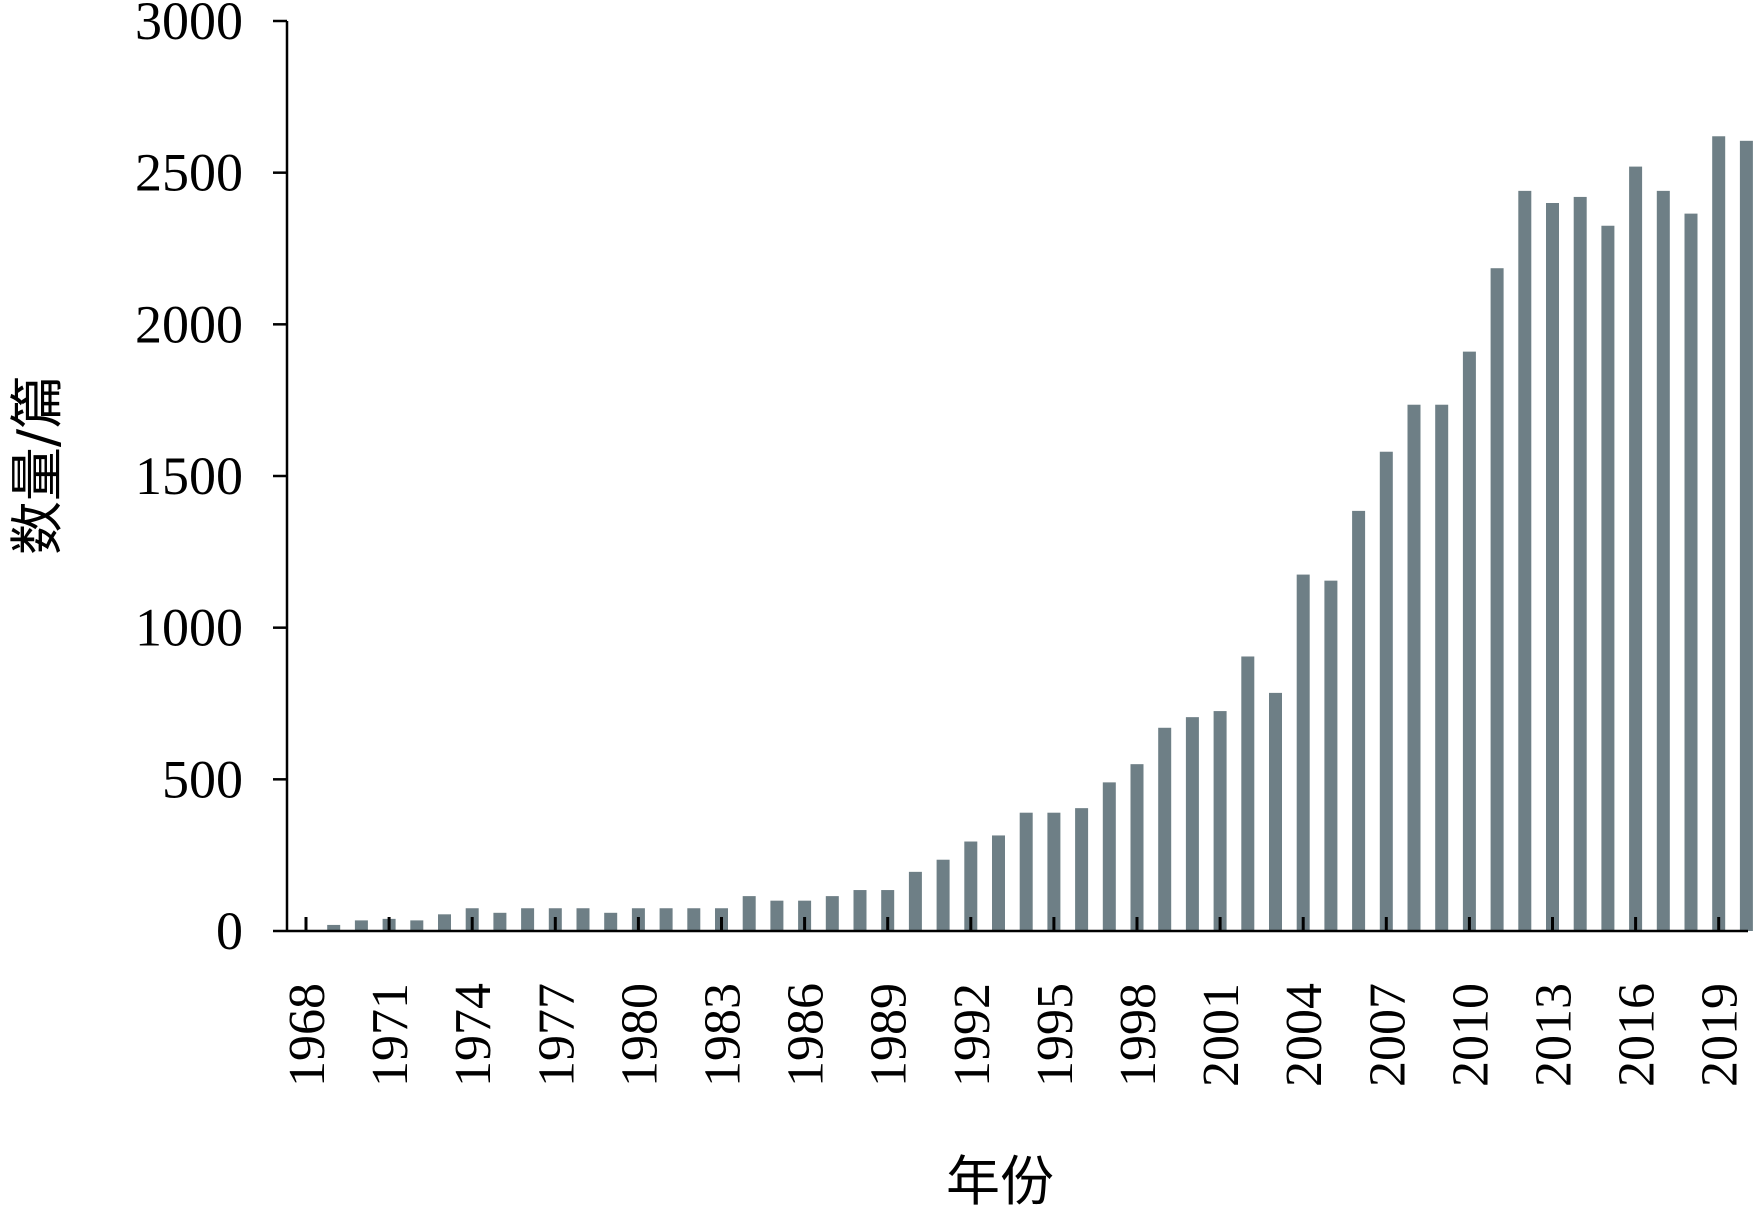  What do you see at coordinates (749, 913) in the screenshot?
I see `bar-1984` at bounding box center [749, 913].